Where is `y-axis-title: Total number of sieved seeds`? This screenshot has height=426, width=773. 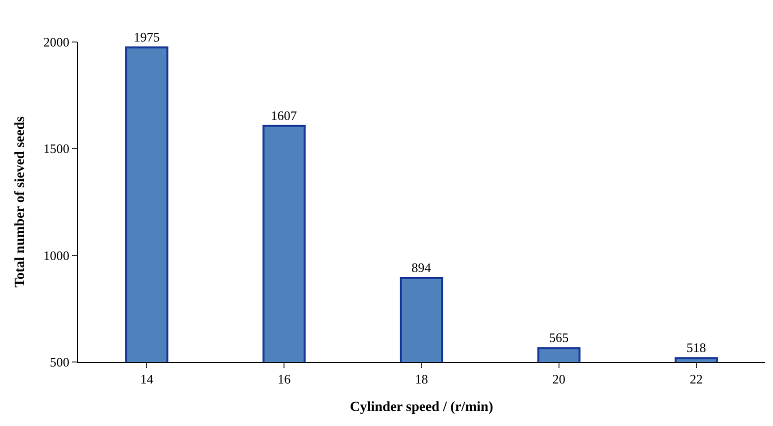
y-axis-title: Total number of sieved seeds is located at coordinates (20, 202).